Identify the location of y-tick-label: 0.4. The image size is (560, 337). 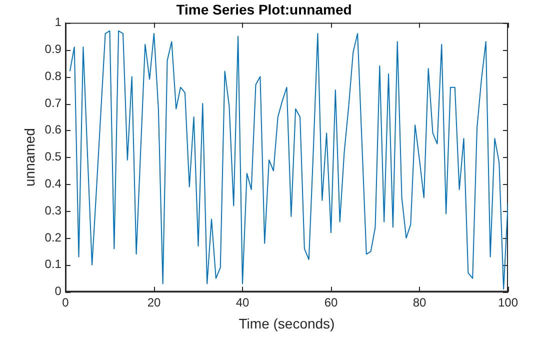
(53, 183).